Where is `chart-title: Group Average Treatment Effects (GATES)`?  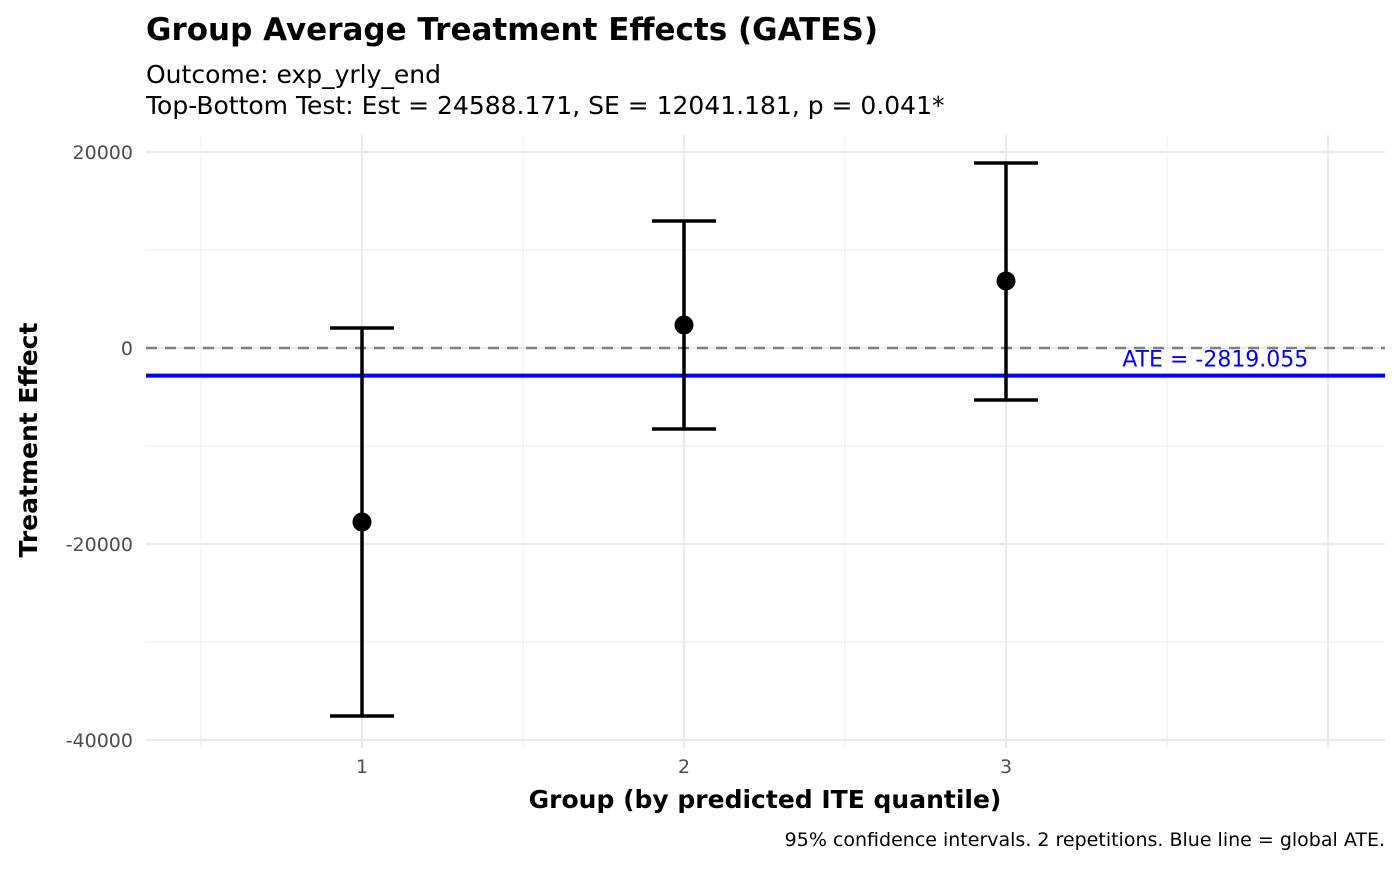 chart-title: Group Average Treatment Effects (GATES) is located at coordinates (512, 30).